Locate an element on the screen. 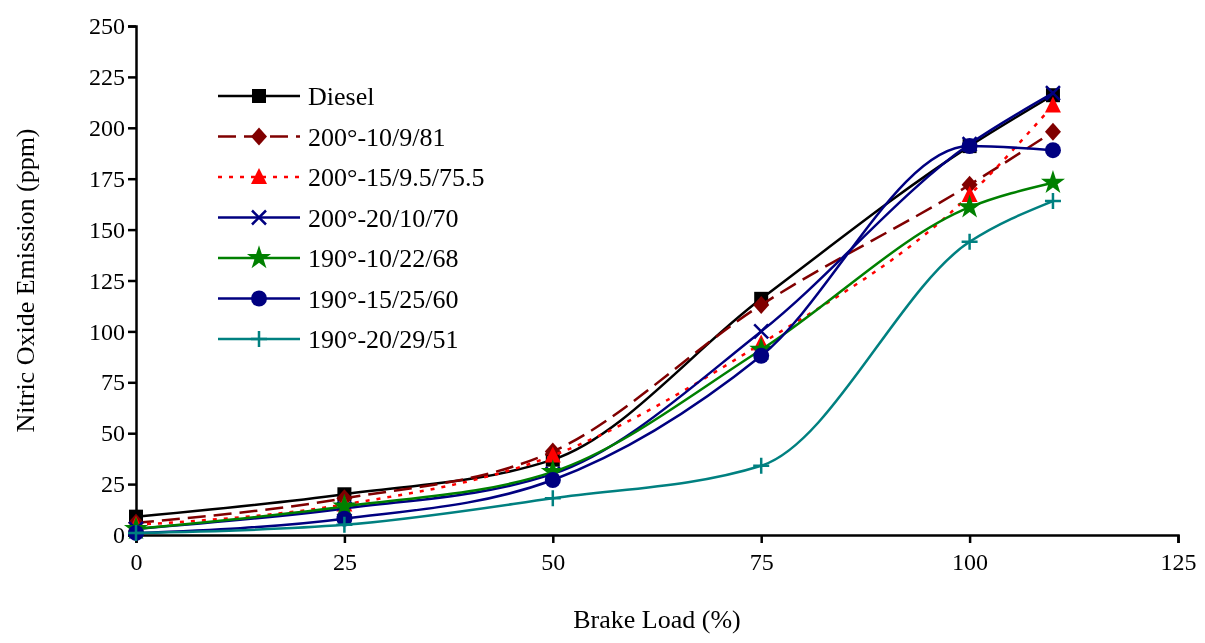 The height and width of the screenshot is (643, 1205). legend-label: 200°-15/9.5/75.5 is located at coordinates (396, 177).